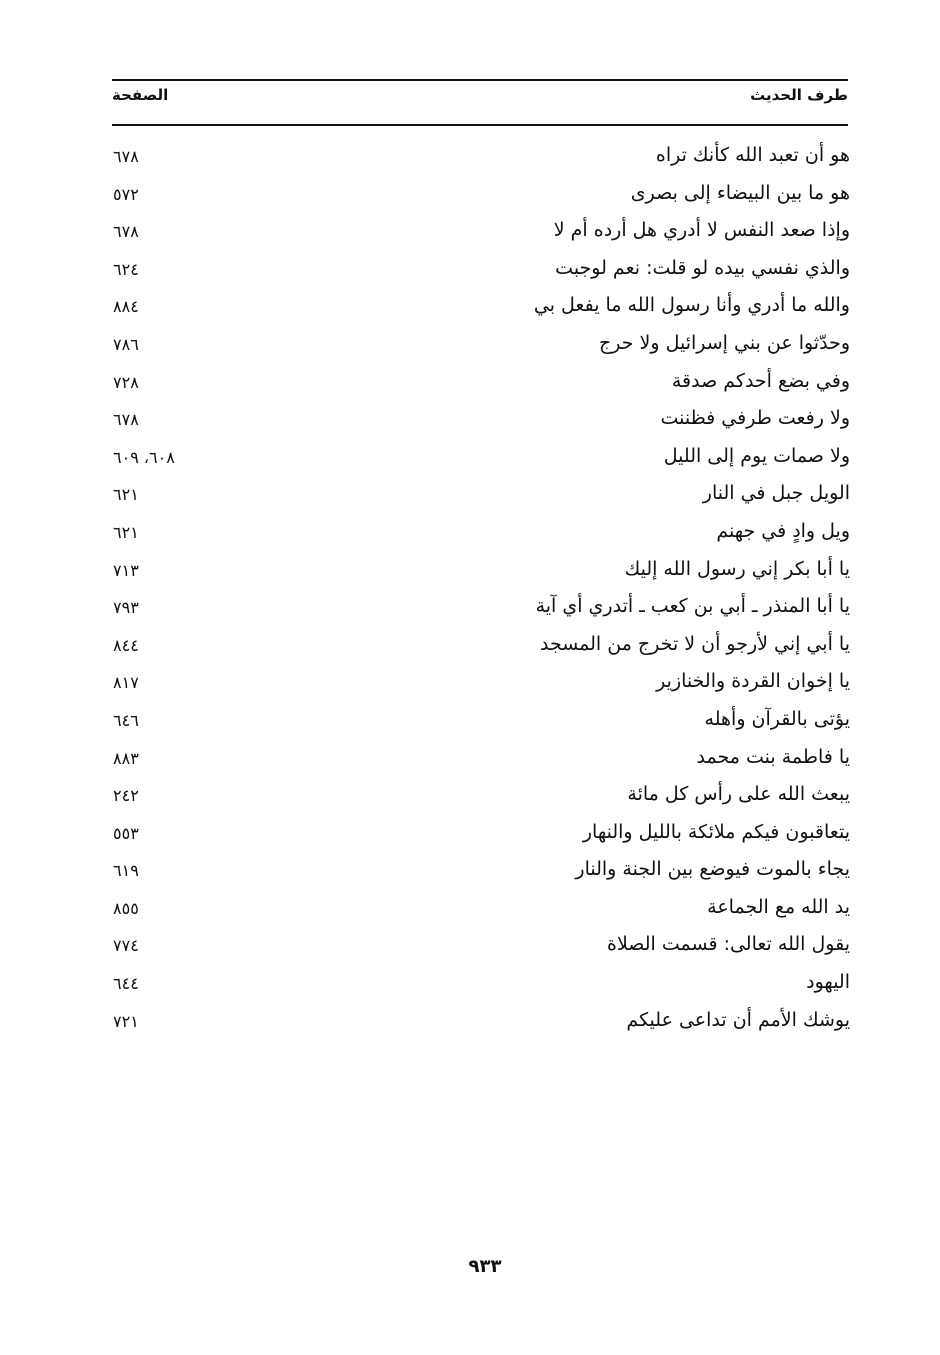 The image size is (940, 1355). Describe the element at coordinates (126, 683) in the screenshot. I see `page-reference: ٨١٧` at that location.